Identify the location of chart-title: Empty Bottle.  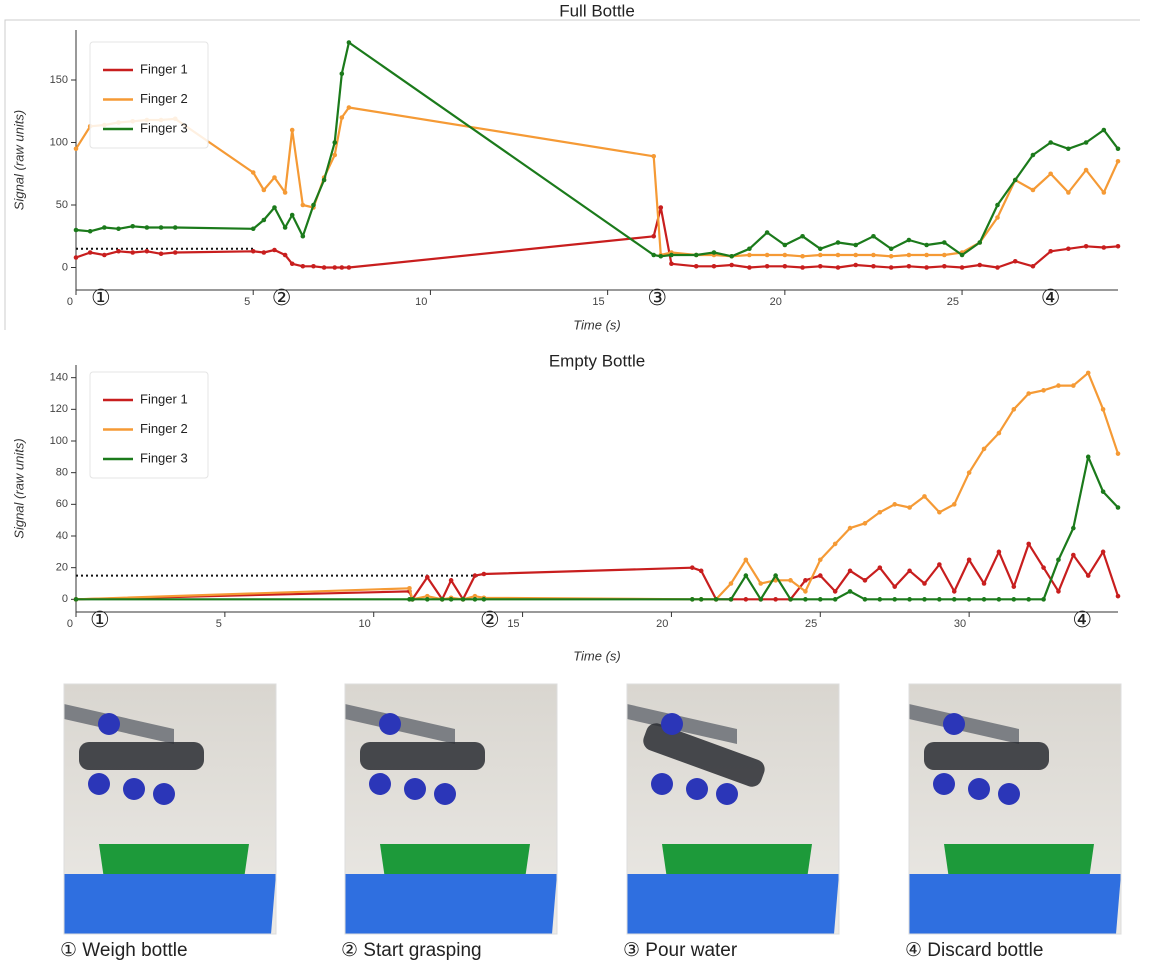
(597, 360).